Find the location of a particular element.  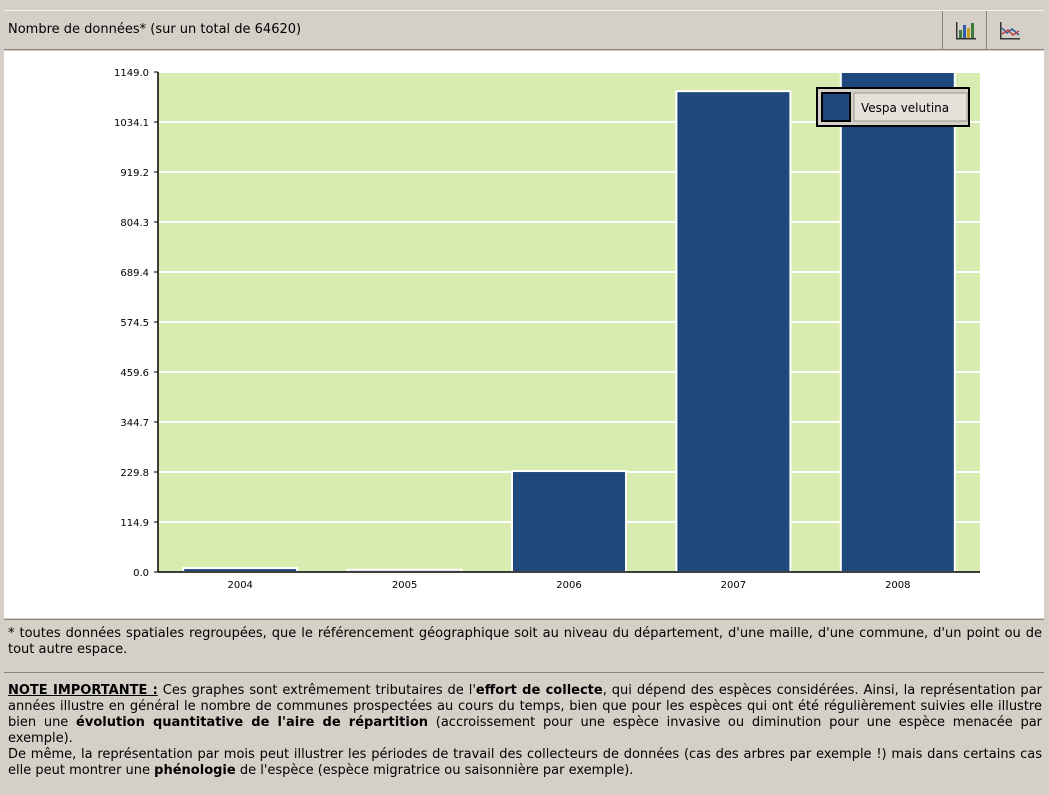

legend-swatch is located at coordinates (836, 107).